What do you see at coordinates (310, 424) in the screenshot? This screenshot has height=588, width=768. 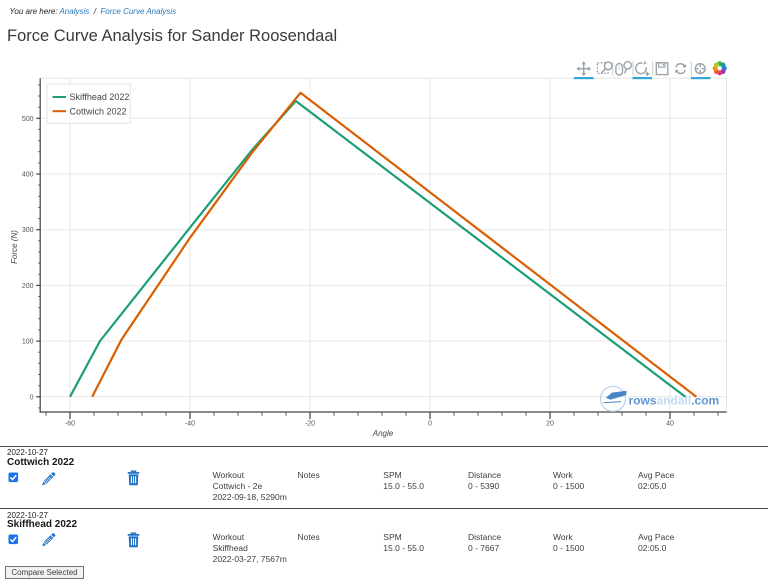 I see `svg-text: -20` at bounding box center [310, 424].